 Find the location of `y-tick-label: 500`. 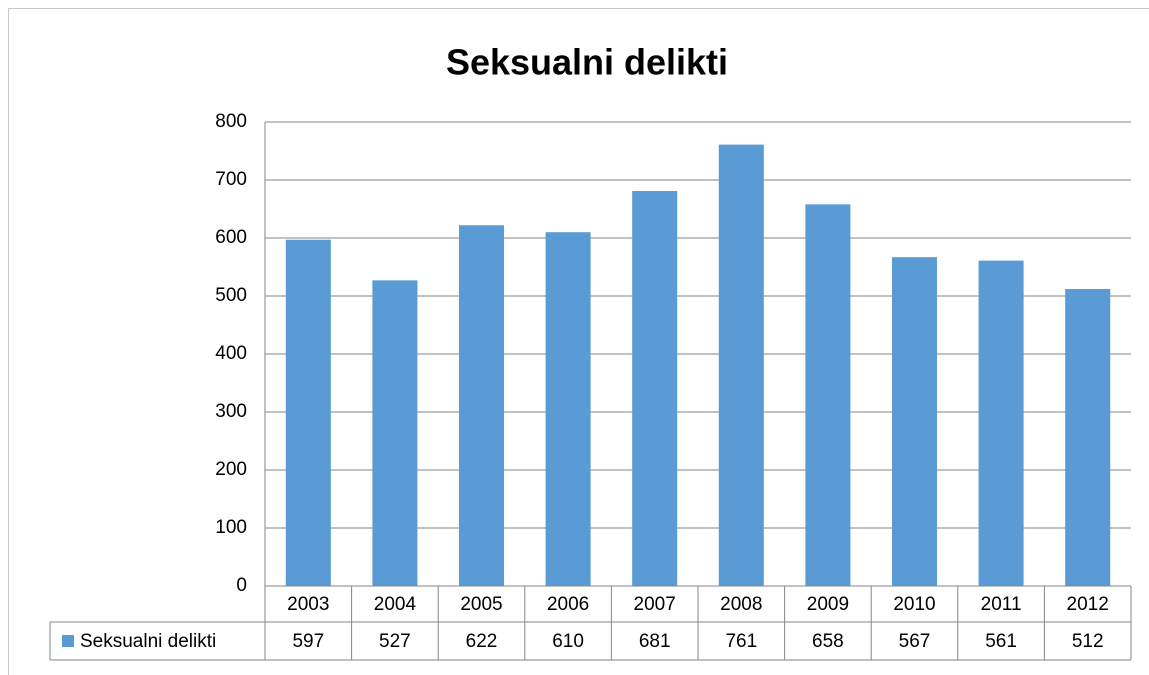

y-tick-label: 500 is located at coordinates (231, 295).